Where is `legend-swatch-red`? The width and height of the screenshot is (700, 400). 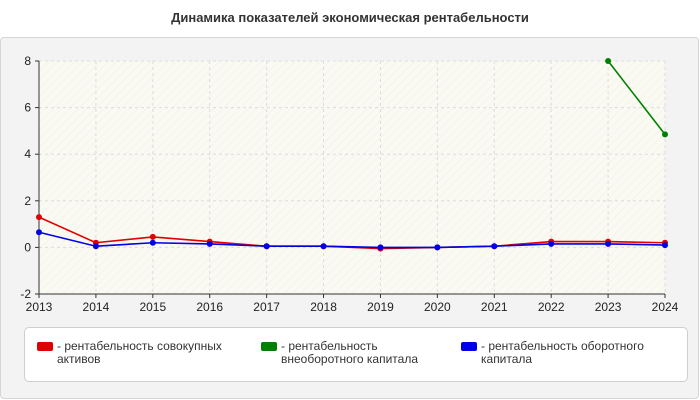 legend-swatch-red is located at coordinates (45, 346).